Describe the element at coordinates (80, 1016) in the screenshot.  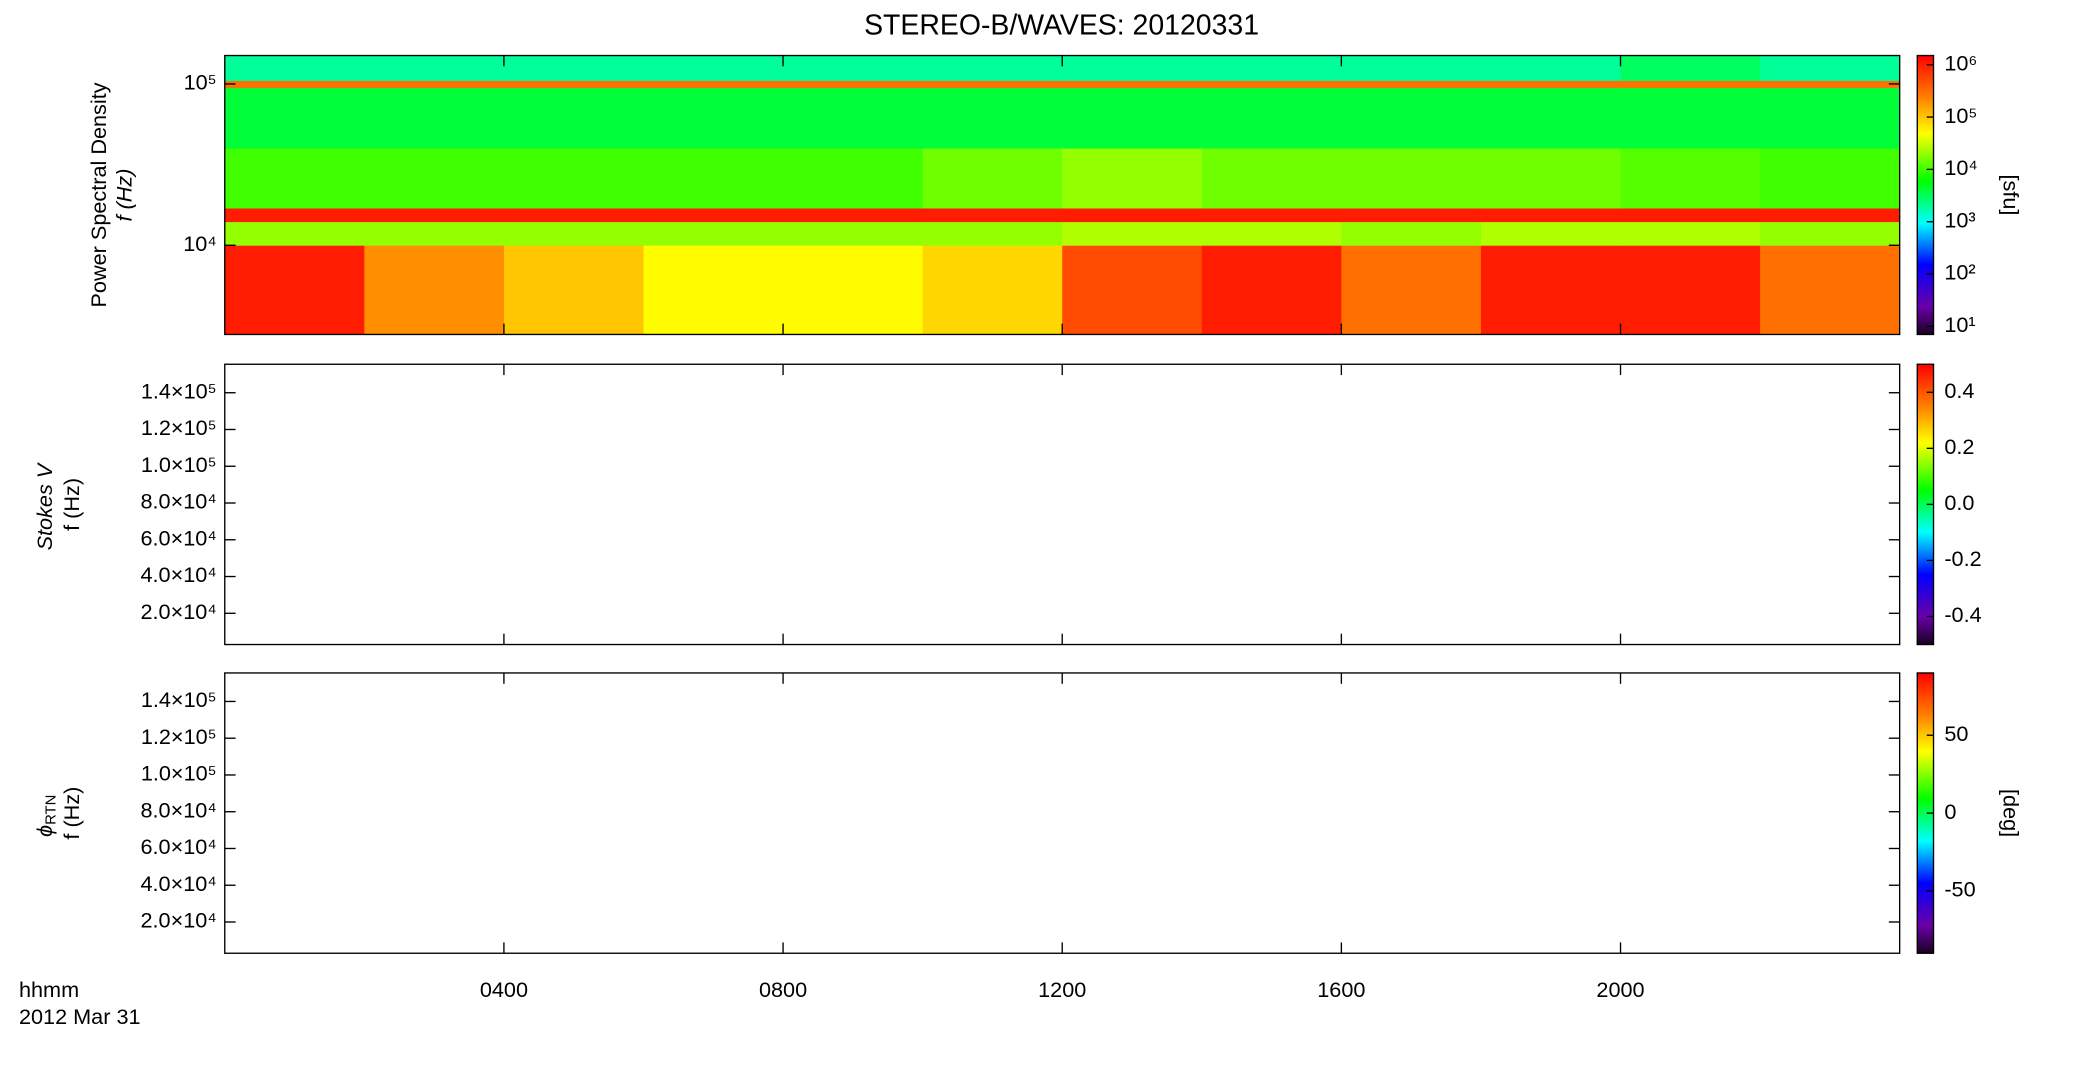
I see `date-label: 2012 Mar 31` at that location.